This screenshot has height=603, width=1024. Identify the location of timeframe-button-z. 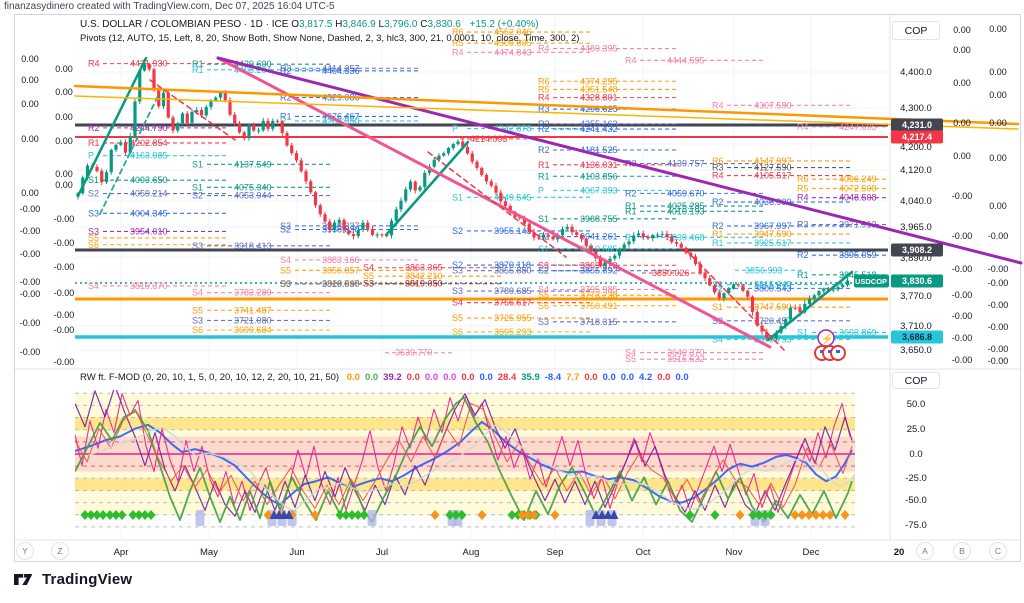
(60, 551).